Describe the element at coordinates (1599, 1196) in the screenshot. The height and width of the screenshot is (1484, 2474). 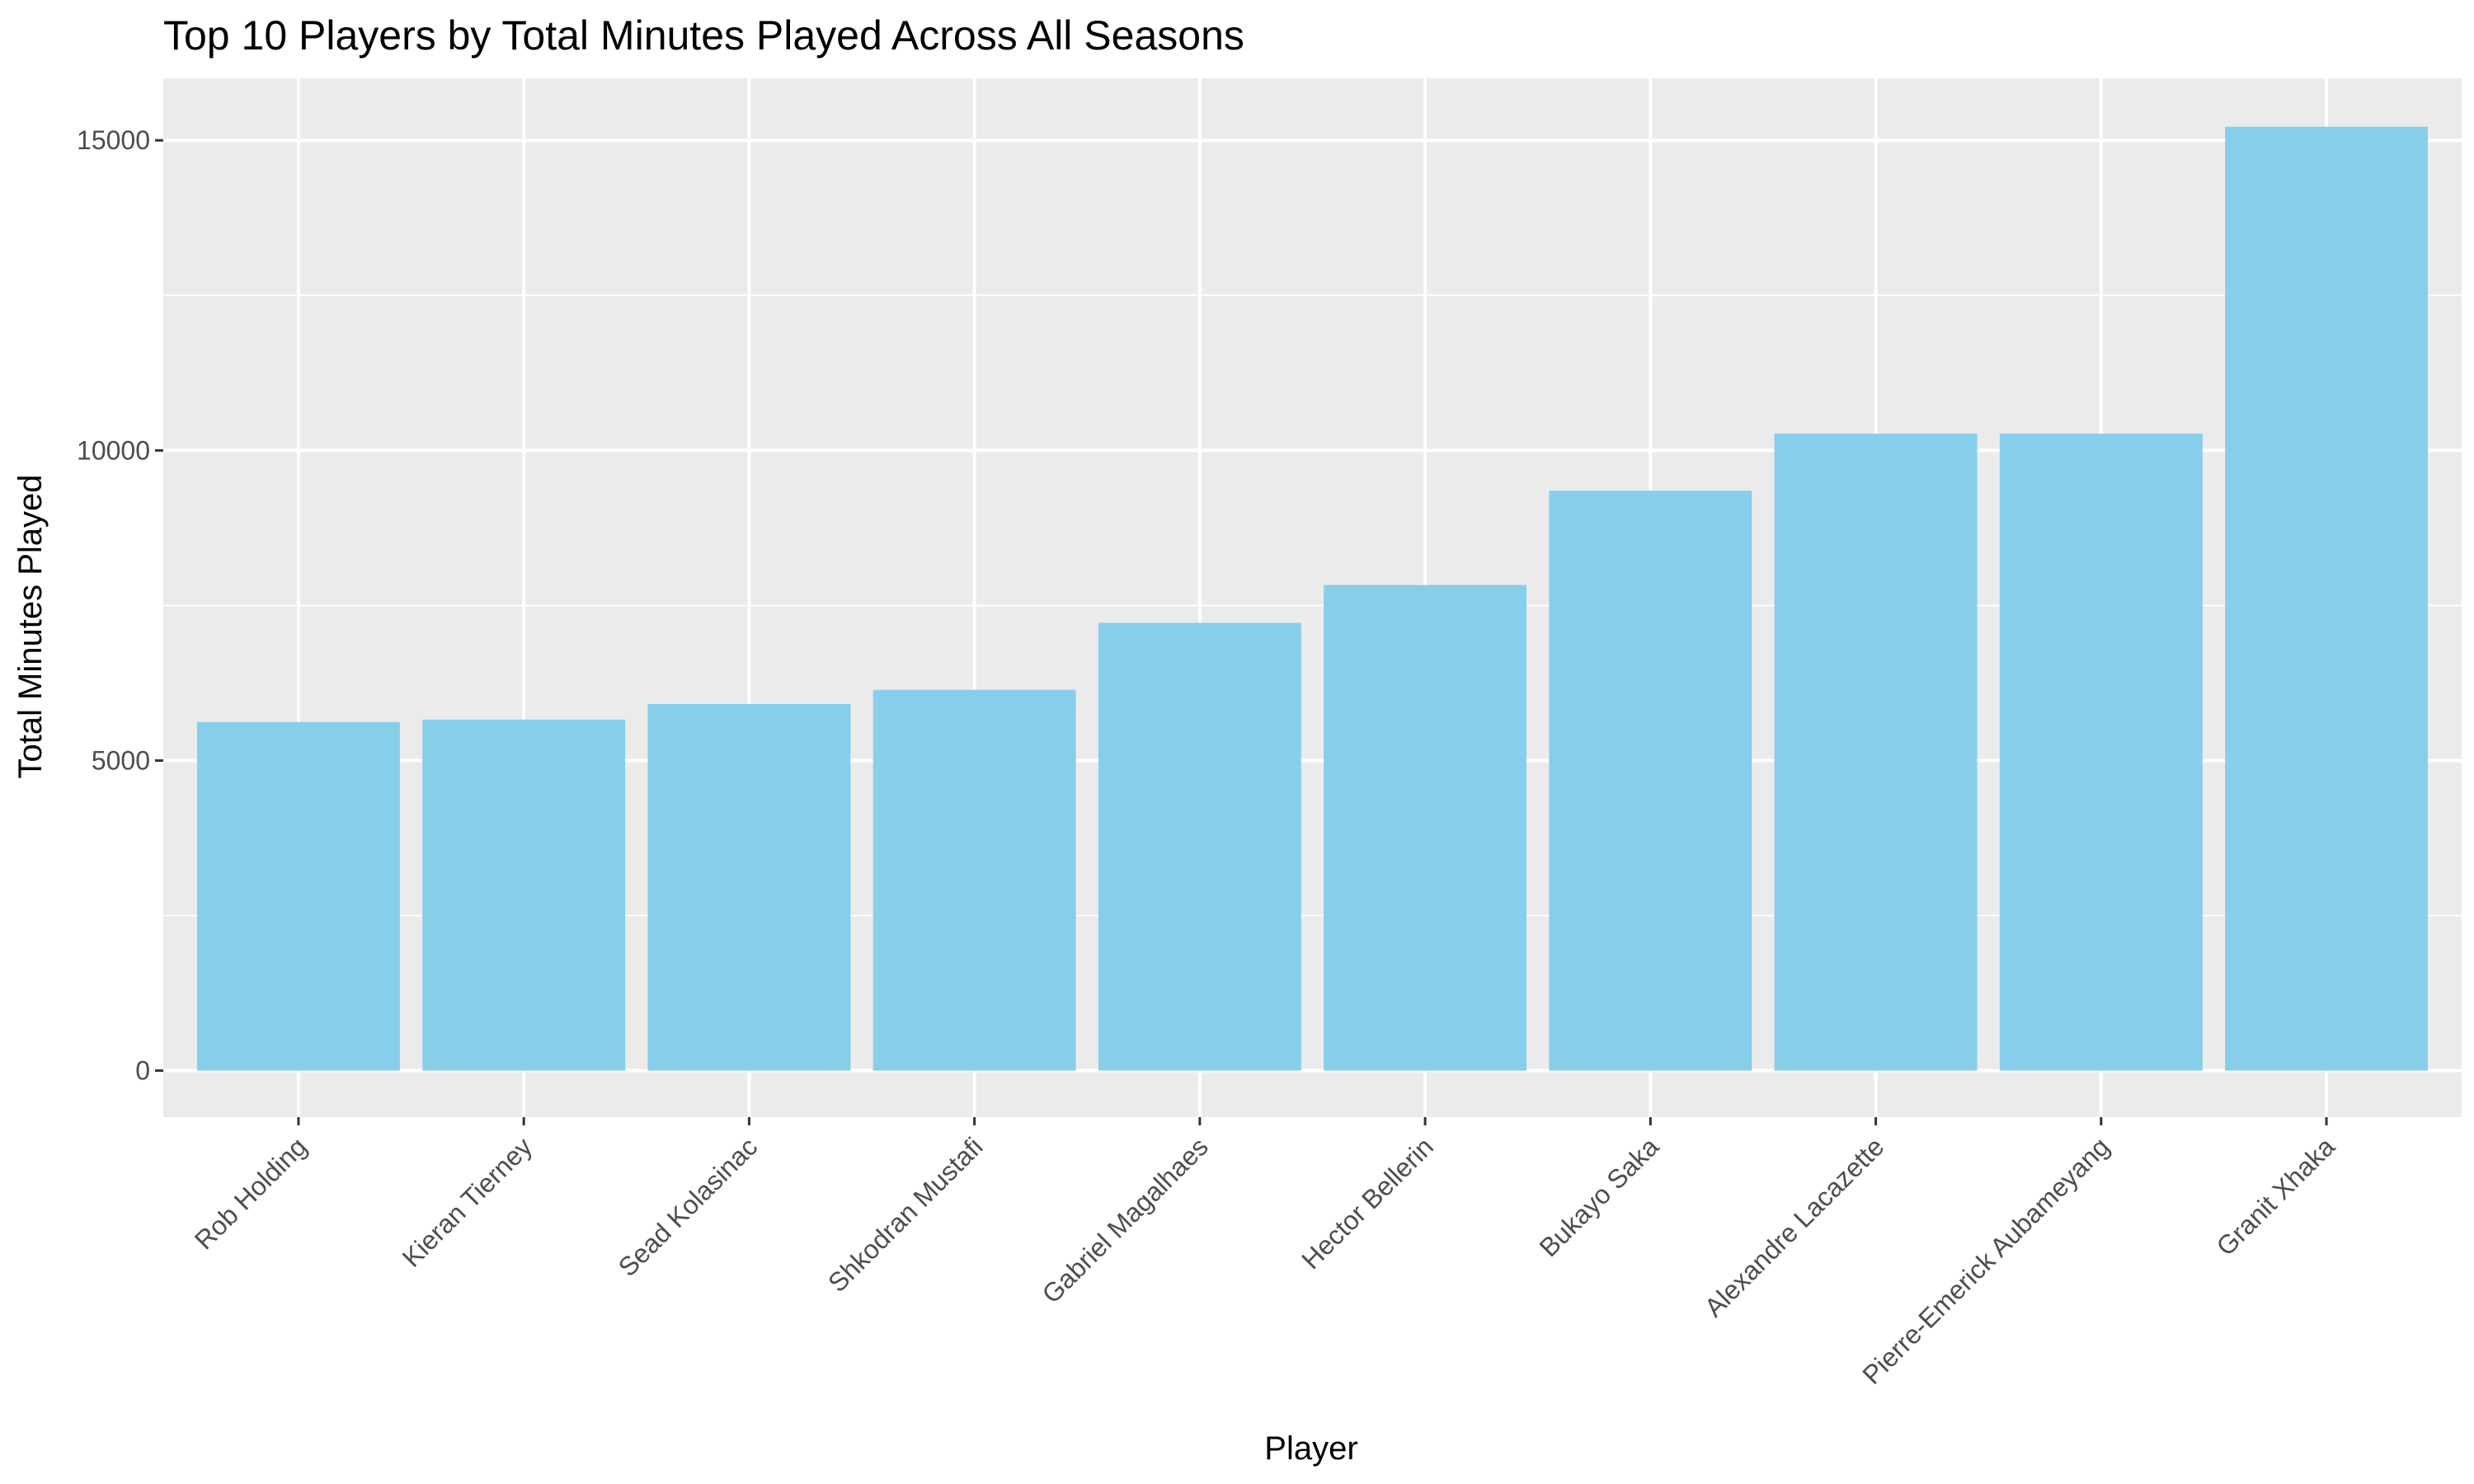
I see `x-tick-label: Bukayo Saka` at that location.